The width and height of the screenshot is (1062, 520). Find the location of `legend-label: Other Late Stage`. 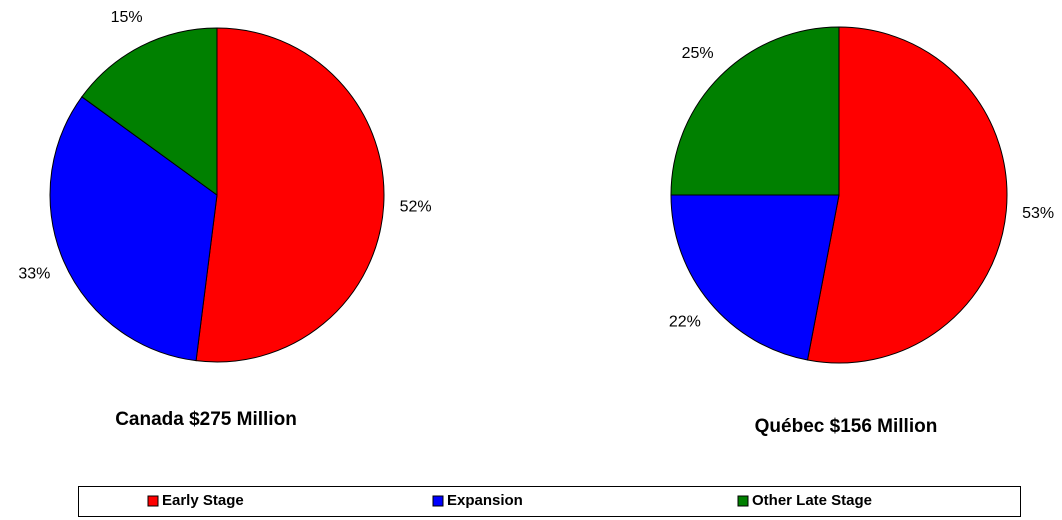

legend-label: Other Late Stage is located at coordinates (812, 500).